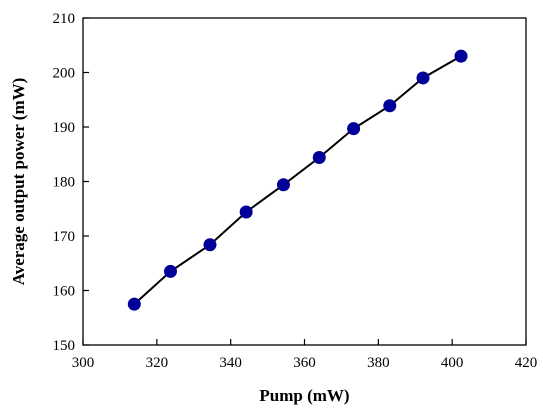  What do you see at coordinates (230, 363) in the screenshot?
I see `x-tick-label: 340` at bounding box center [230, 363].